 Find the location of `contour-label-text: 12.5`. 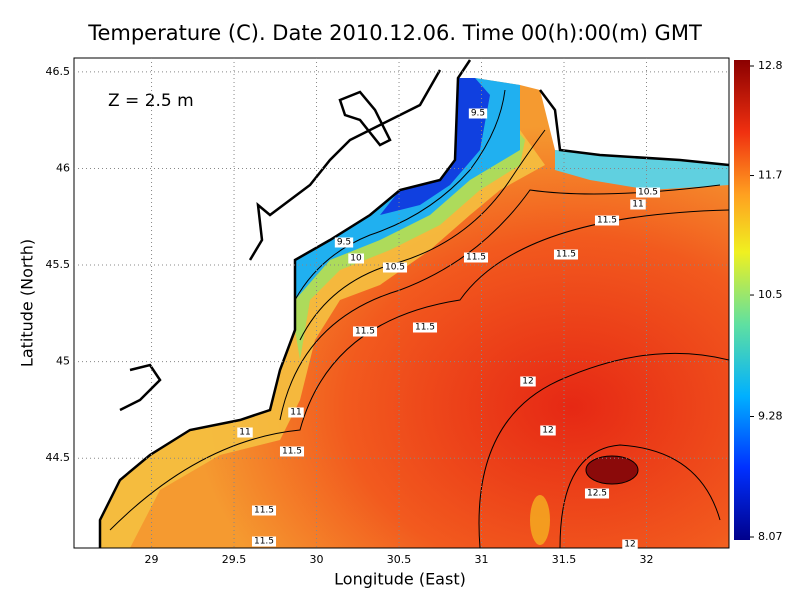

contour-label-text: 12.5 is located at coordinates (597, 494).